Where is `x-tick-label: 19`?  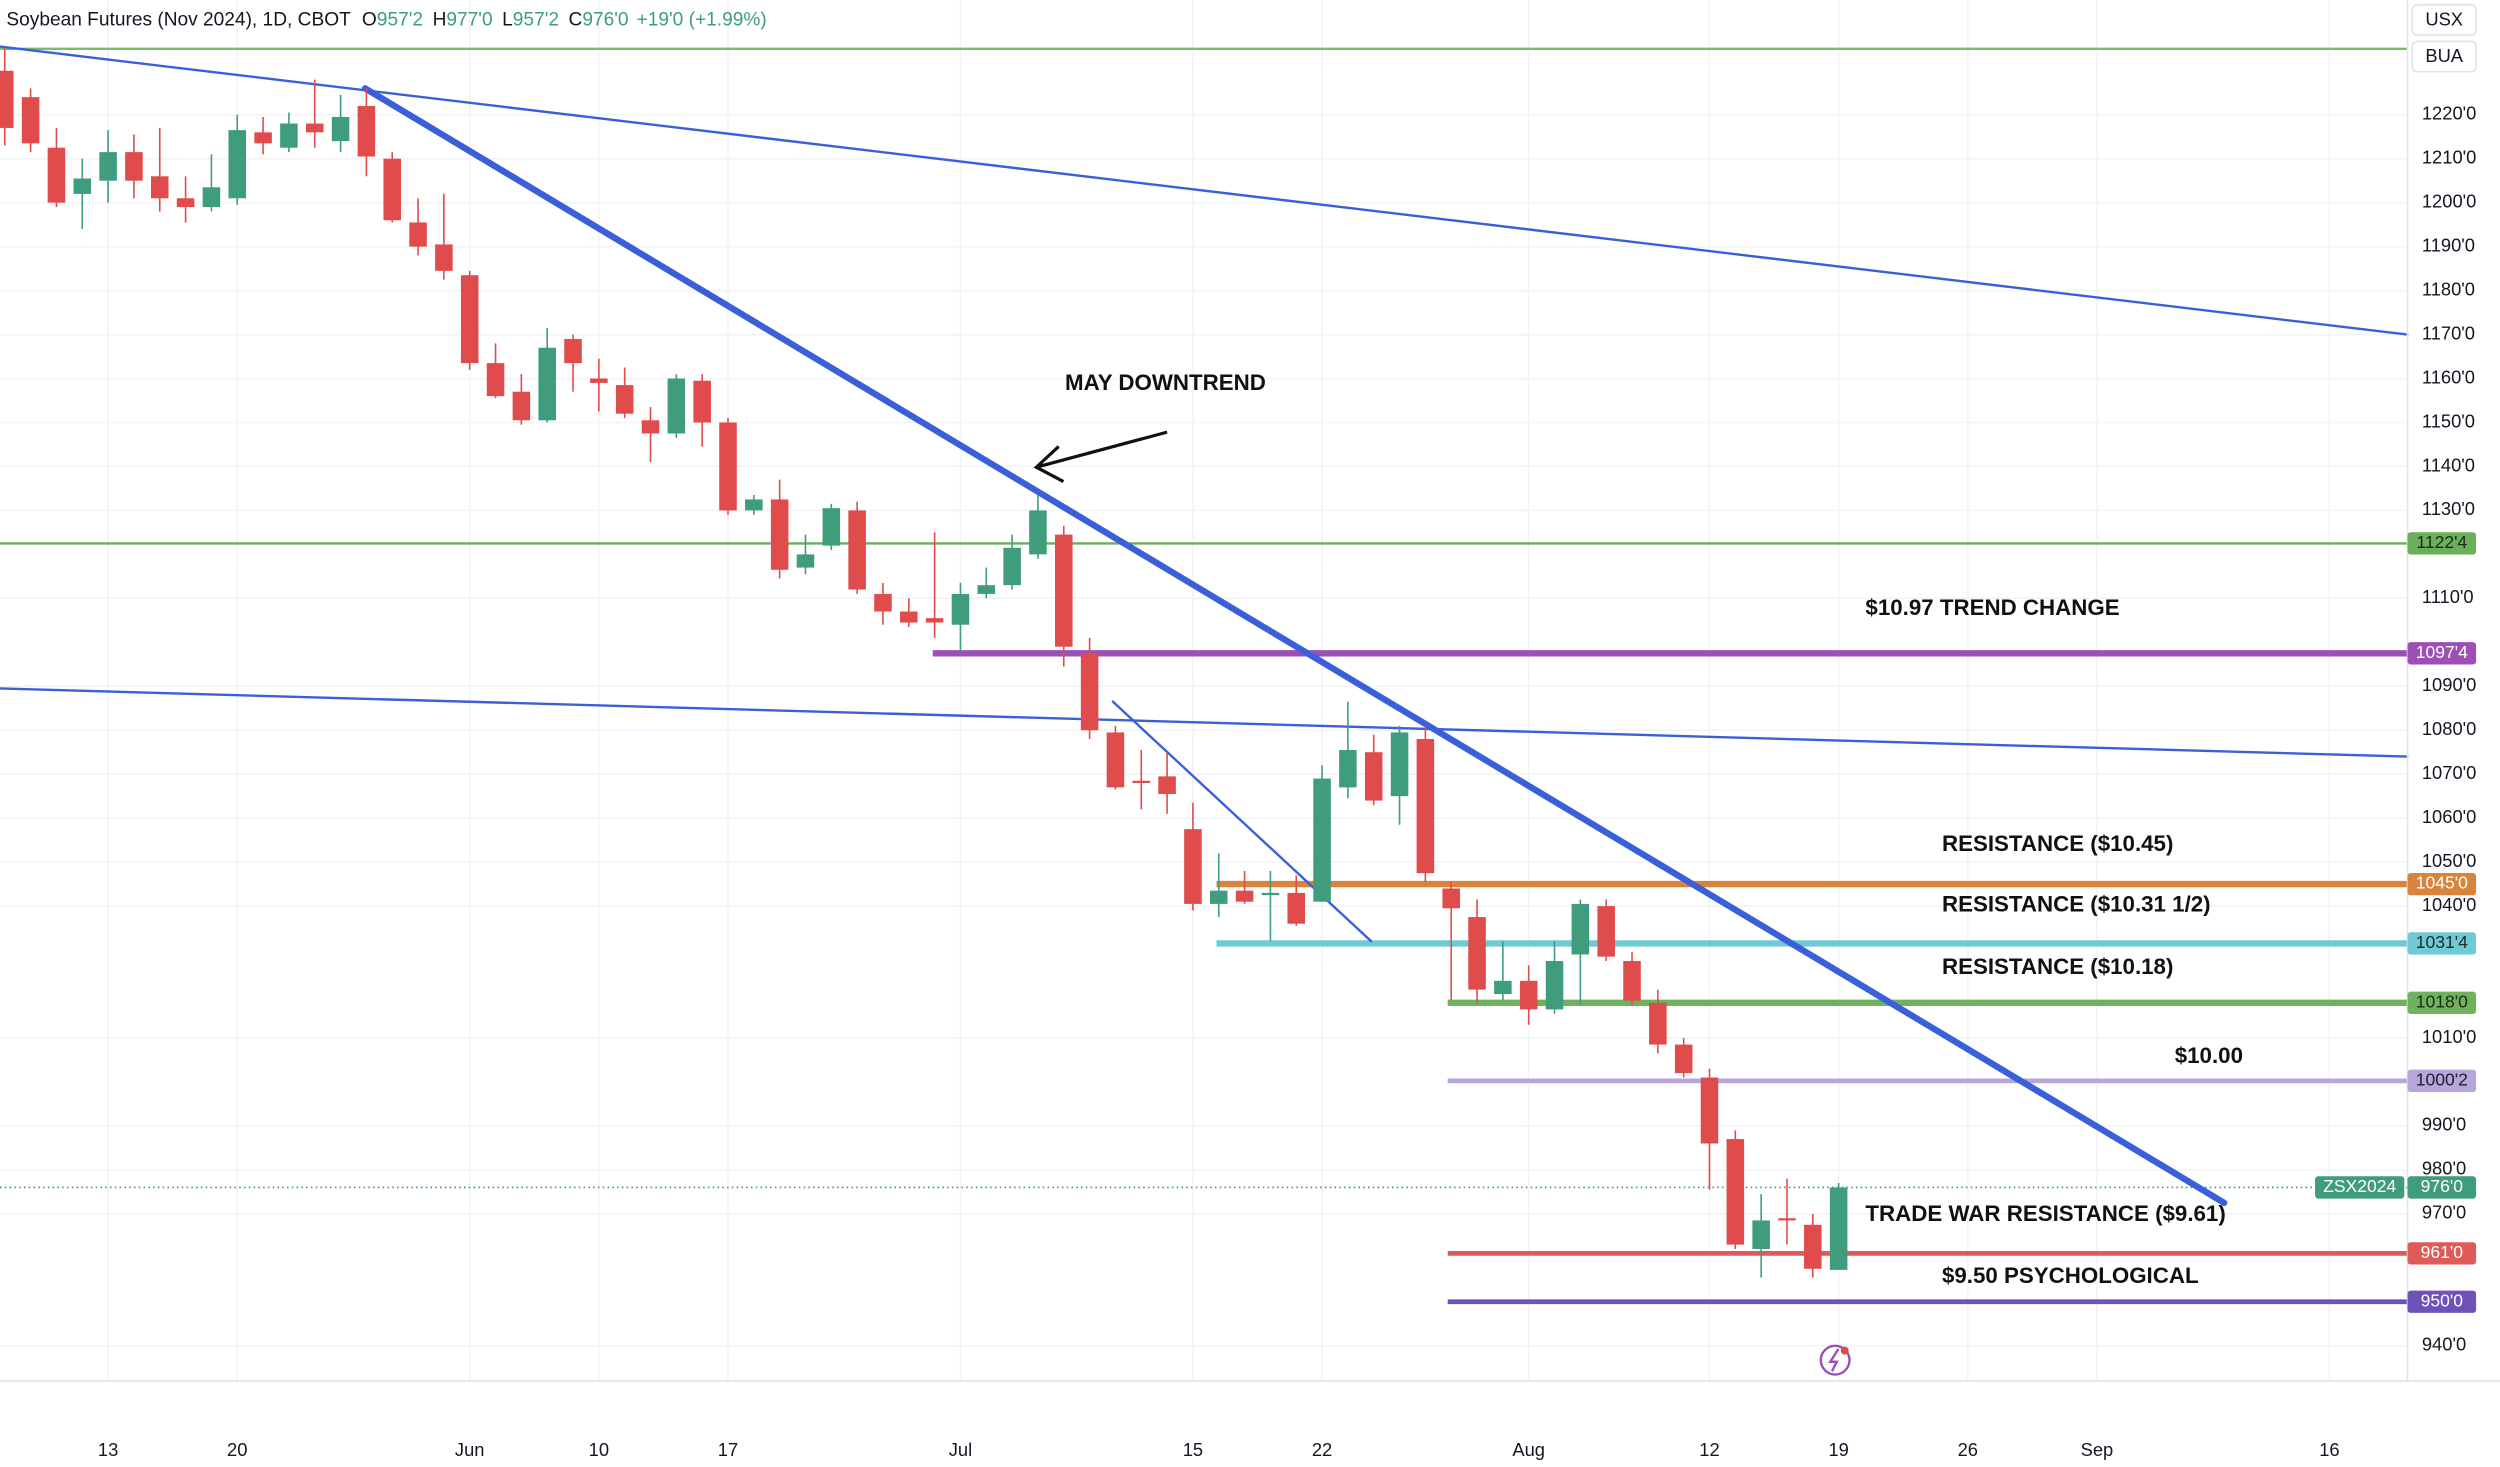 x-tick-label: 19 is located at coordinates (1838, 1449).